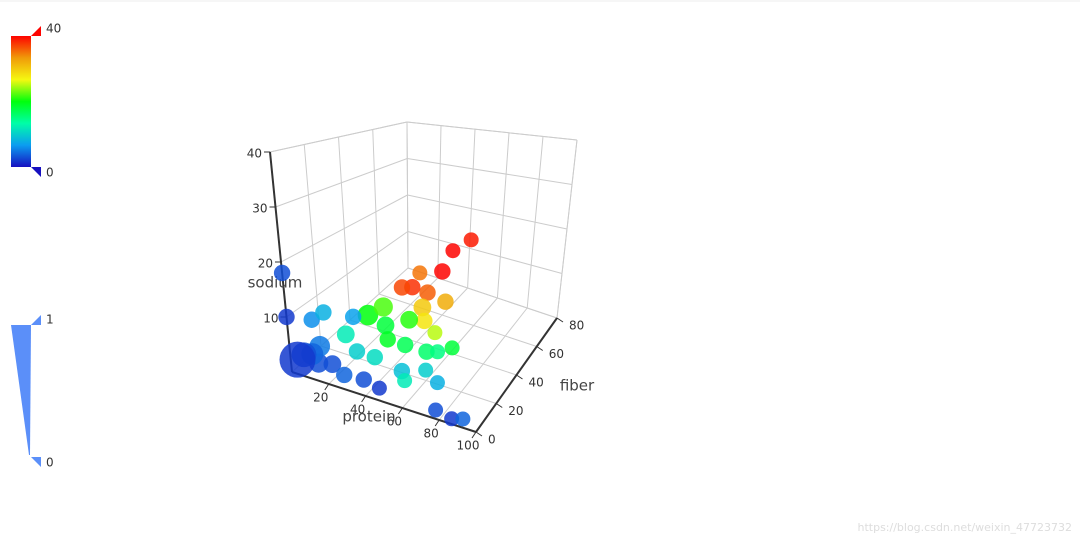 The height and width of the screenshot is (542, 1080). I want to click on z-tick-label: 40, so click(254, 154).